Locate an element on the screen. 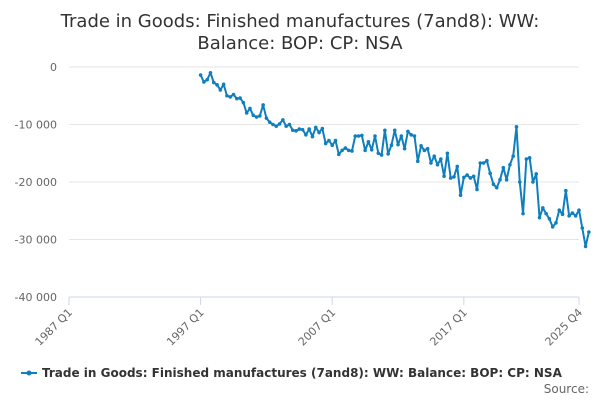  legend-dot-marker is located at coordinates (29, 373).